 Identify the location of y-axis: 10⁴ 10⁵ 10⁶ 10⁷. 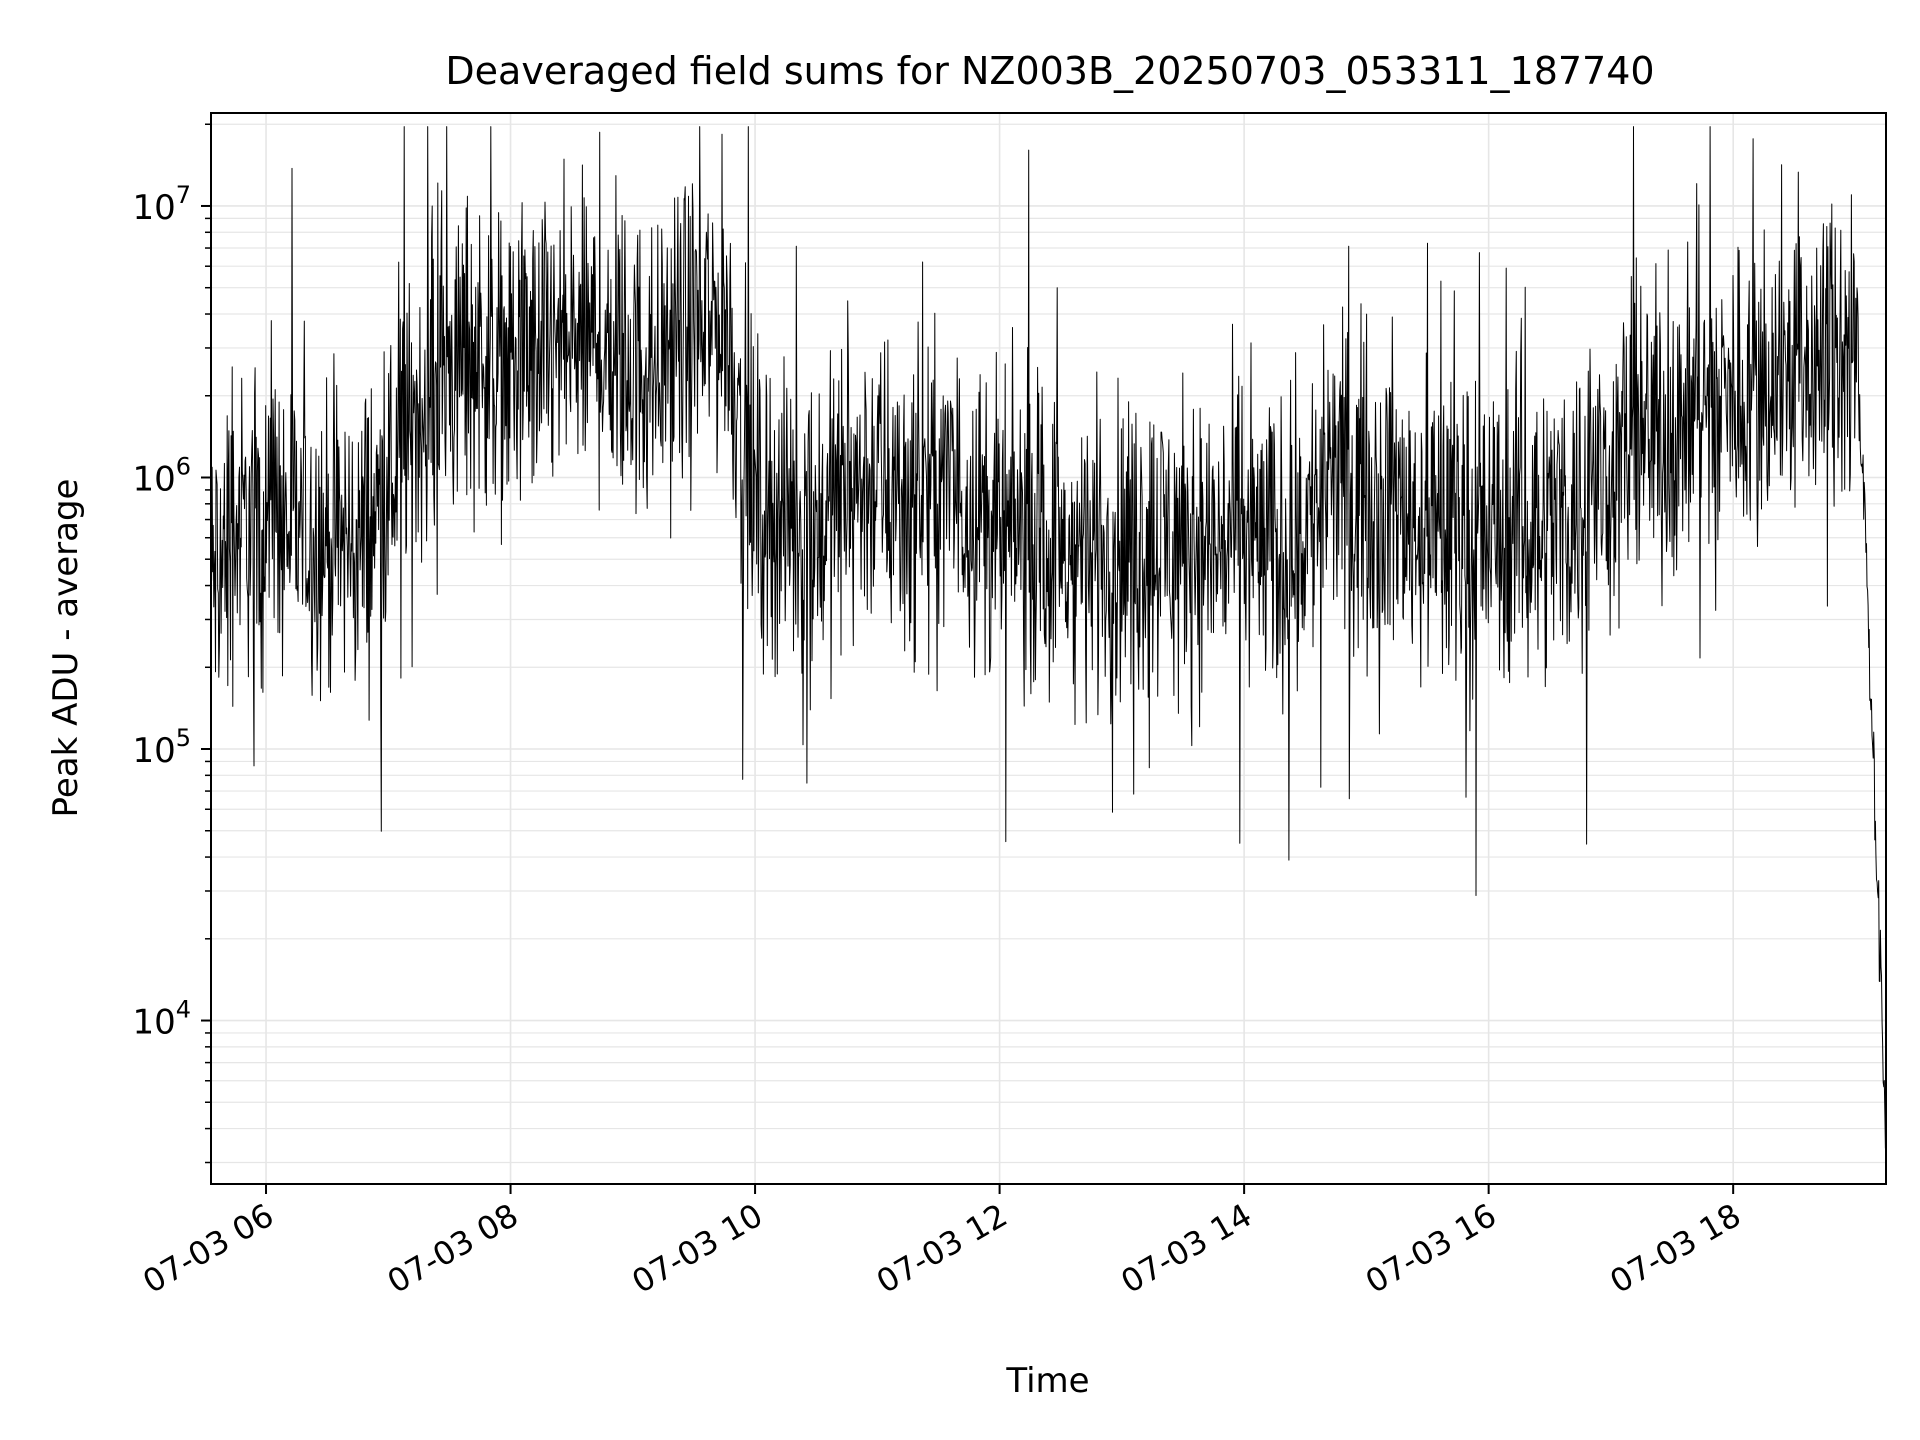
(171, 643).